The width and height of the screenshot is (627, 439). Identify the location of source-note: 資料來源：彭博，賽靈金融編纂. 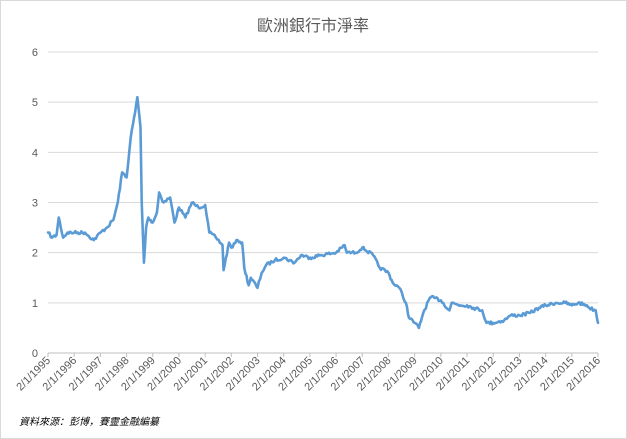
(90, 422).